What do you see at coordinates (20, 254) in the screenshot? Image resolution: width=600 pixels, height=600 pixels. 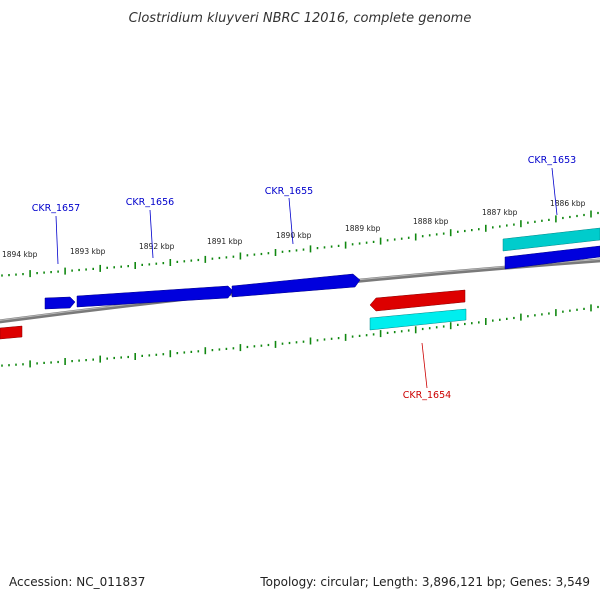 I see `scale-label: 1894 kbp` at bounding box center [20, 254].